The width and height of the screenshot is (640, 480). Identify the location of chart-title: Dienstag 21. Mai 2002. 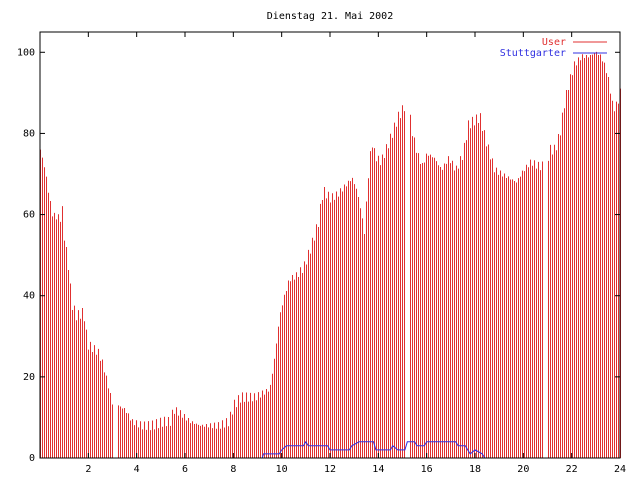
(330, 16).